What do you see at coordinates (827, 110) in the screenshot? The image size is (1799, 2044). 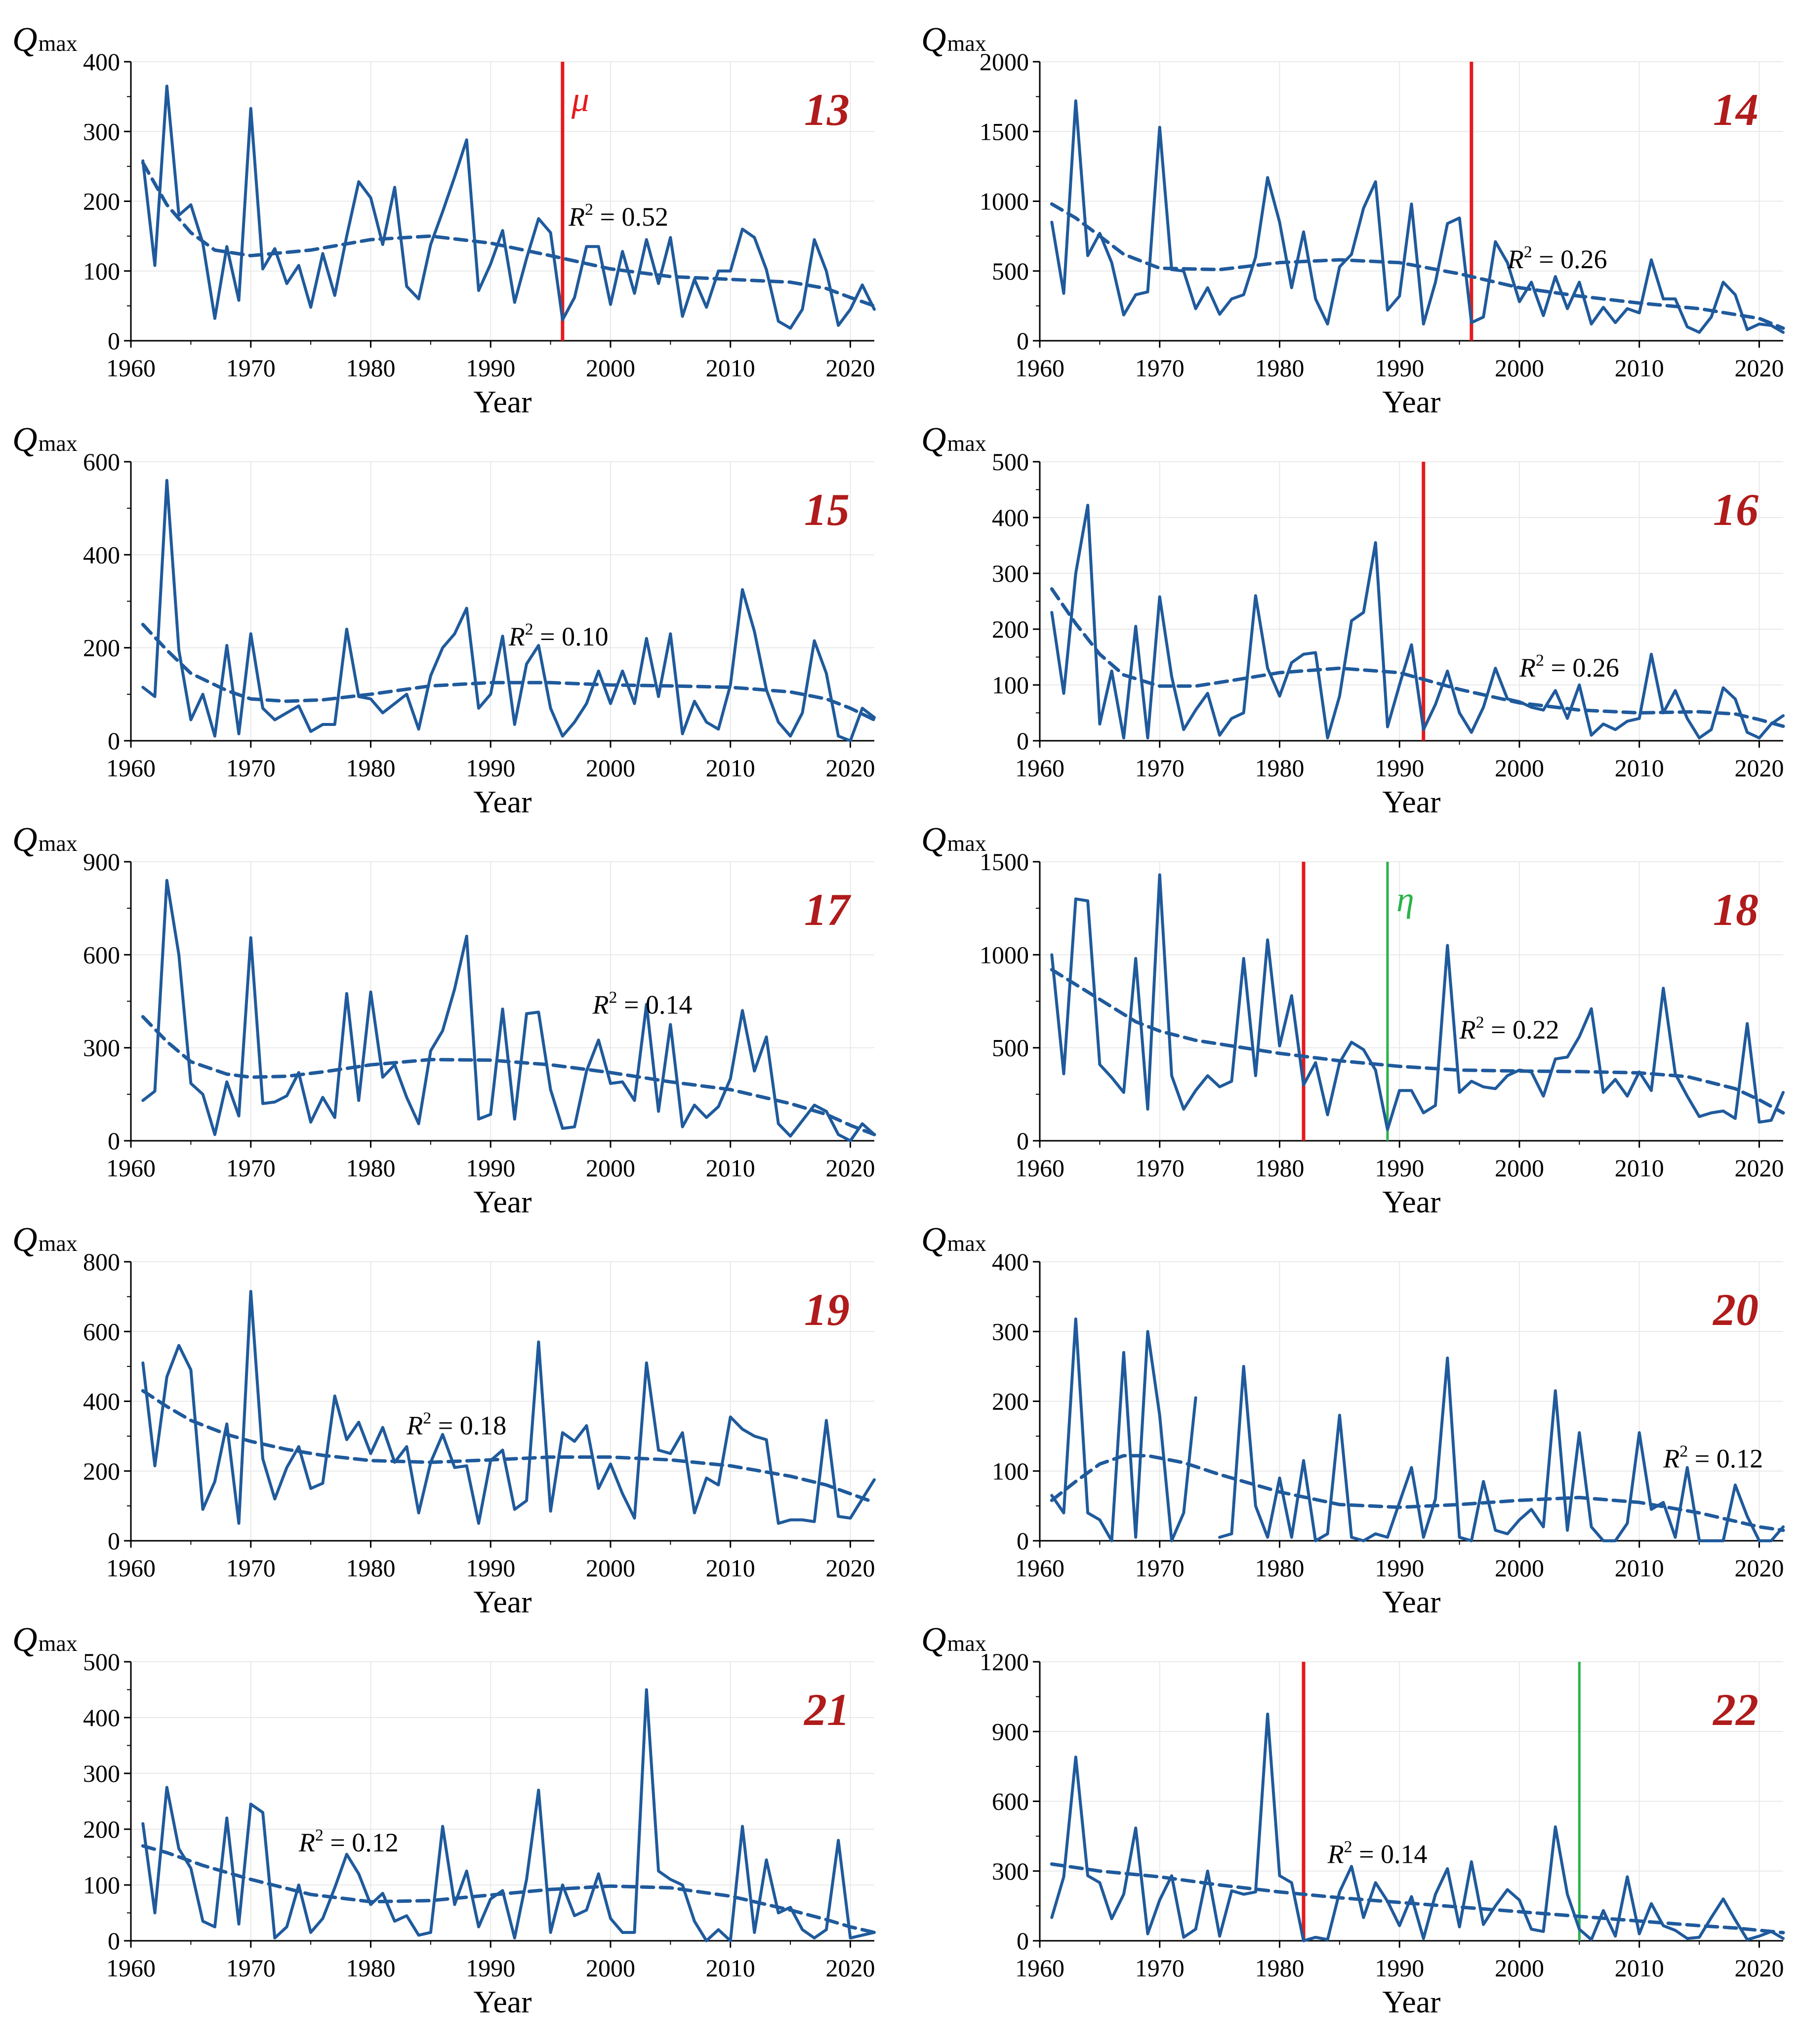 I see `panel-number: 13` at bounding box center [827, 110].